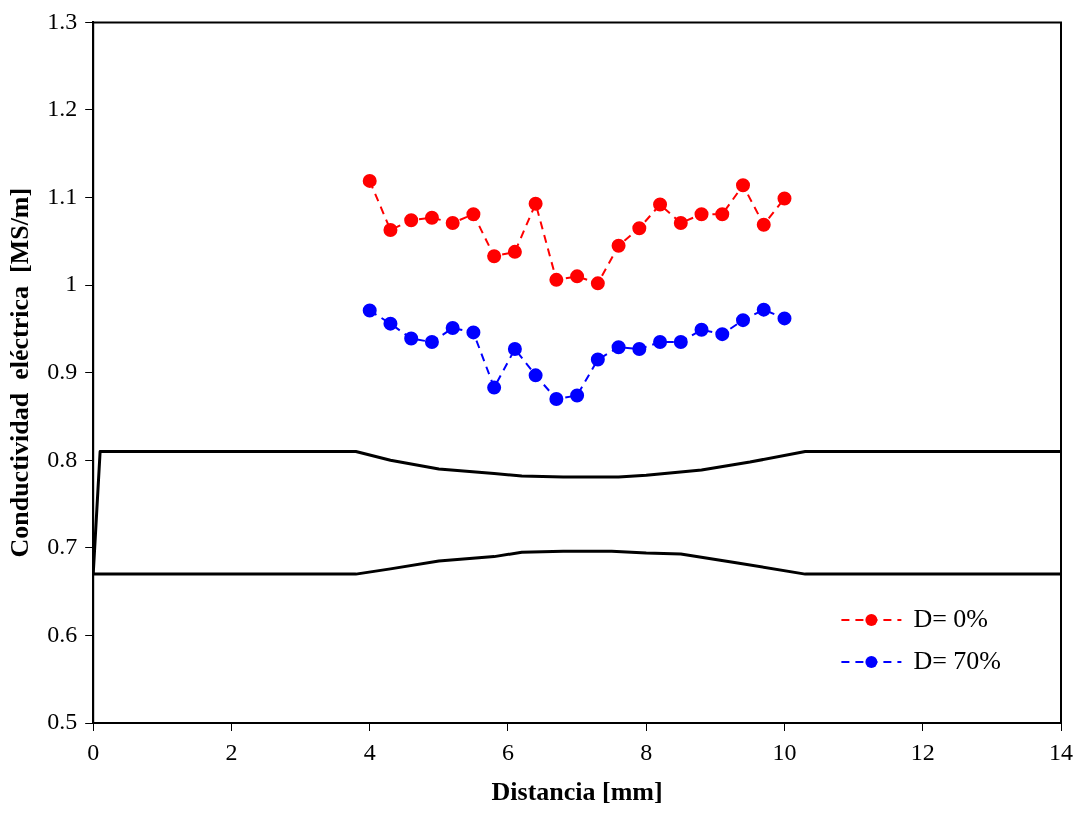 The image size is (1081, 815). What do you see at coordinates (577, 792) in the screenshot?
I see `x-axis-title: Distancia [mm]` at bounding box center [577, 792].